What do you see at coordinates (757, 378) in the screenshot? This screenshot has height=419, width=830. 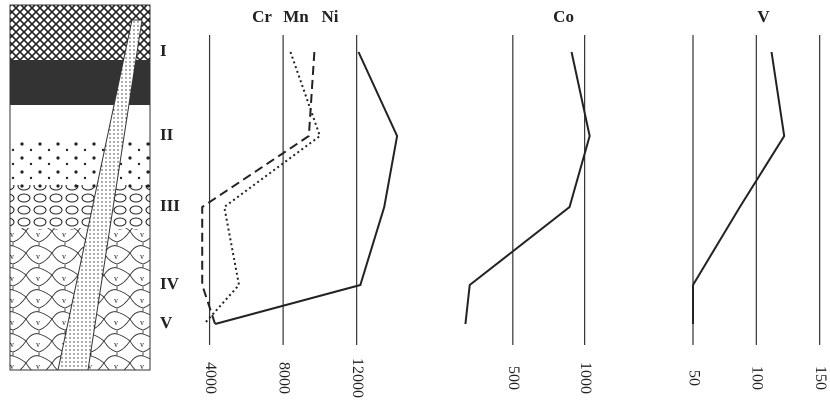 I see `x-tick-label: 100` at bounding box center [757, 378].